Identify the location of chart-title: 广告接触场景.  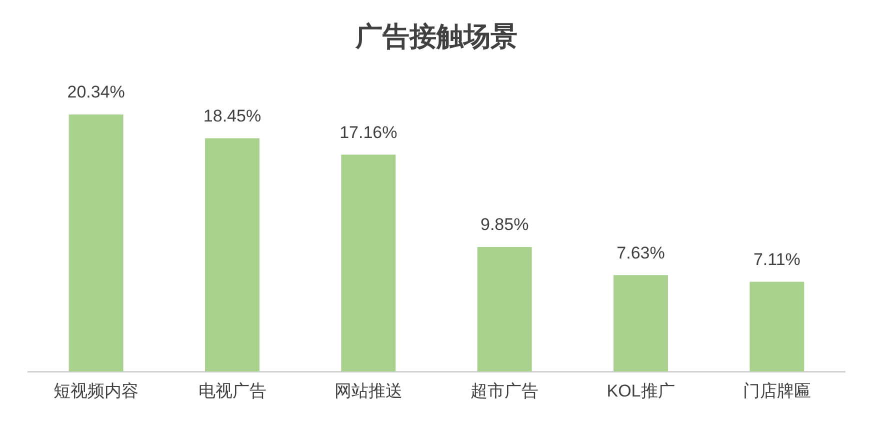
(436, 37).